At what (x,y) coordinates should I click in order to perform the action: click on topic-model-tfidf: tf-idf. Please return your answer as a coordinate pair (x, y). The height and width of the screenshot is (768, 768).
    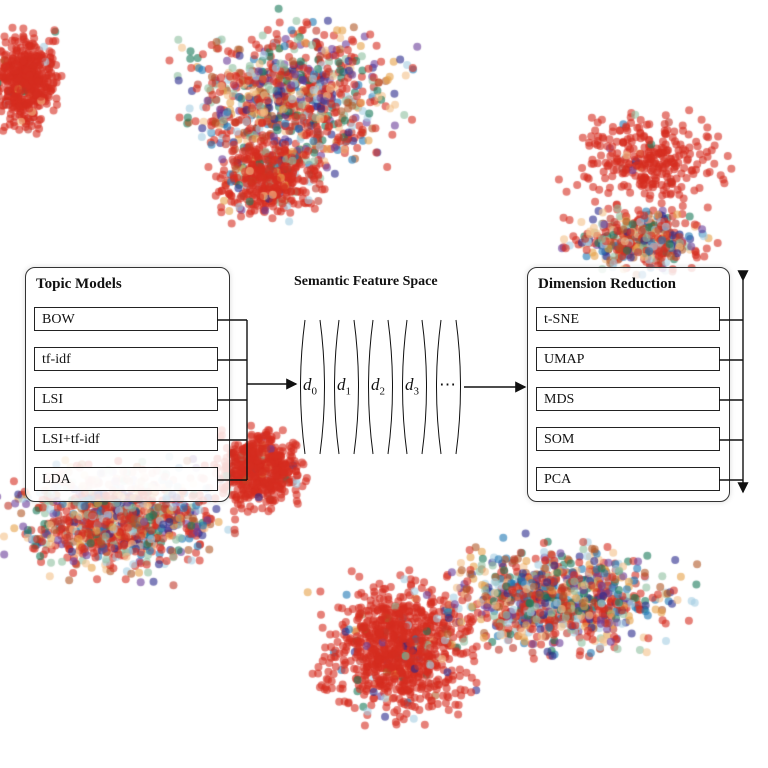
    Looking at the image, I should click on (126, 359).